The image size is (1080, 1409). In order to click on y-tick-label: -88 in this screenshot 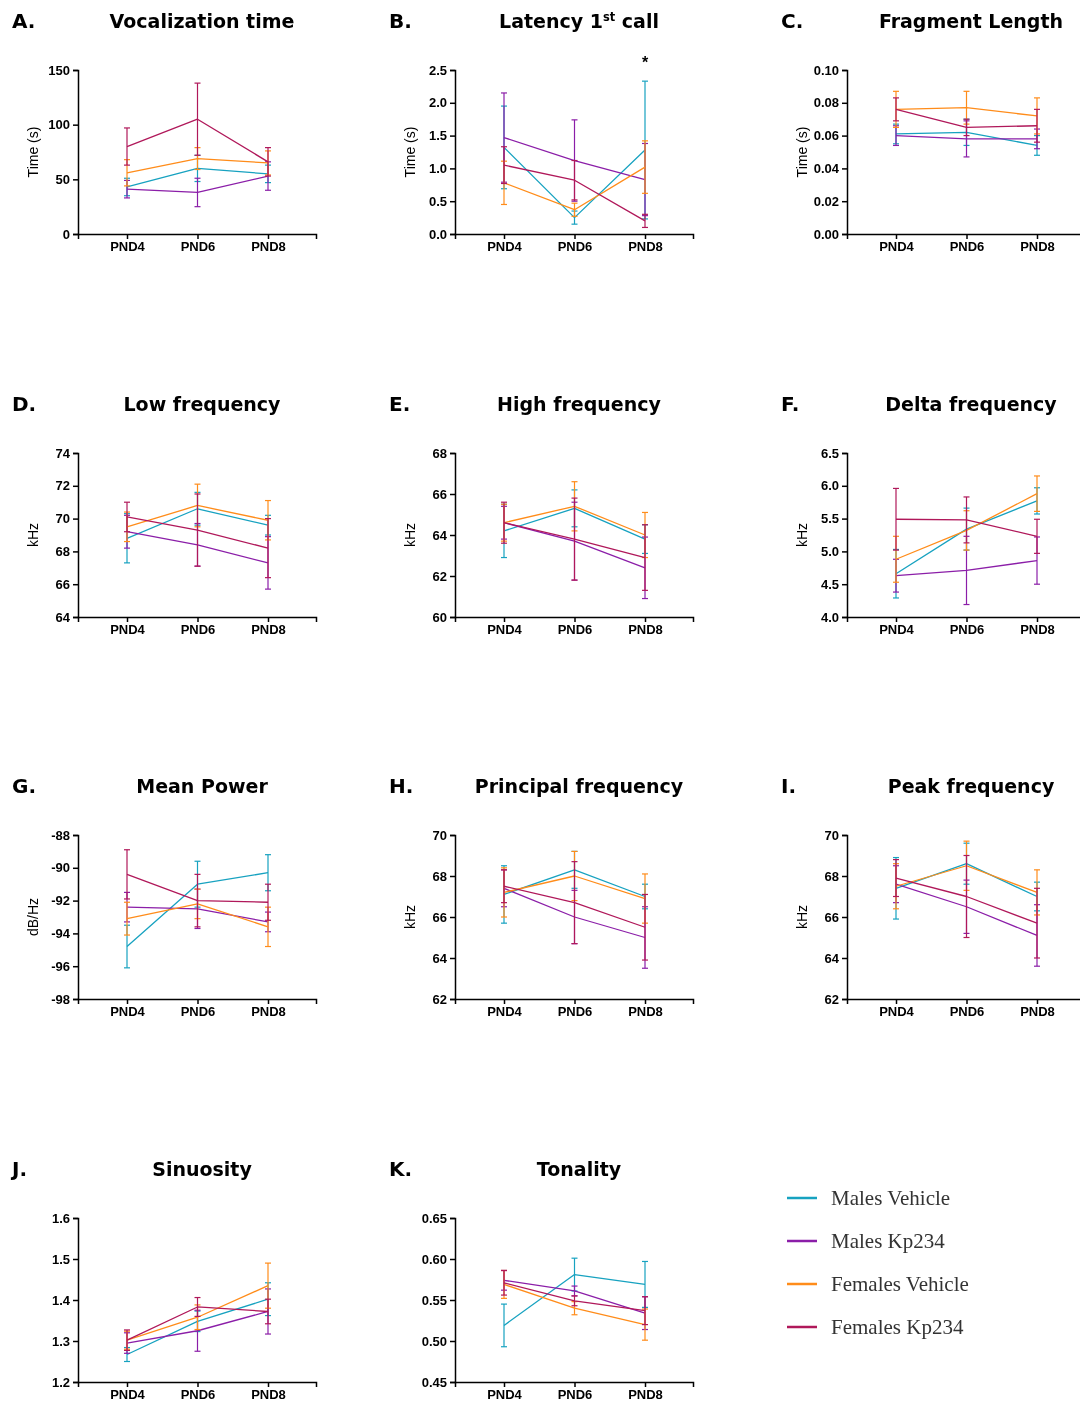, I will do `click(60, 835)`.